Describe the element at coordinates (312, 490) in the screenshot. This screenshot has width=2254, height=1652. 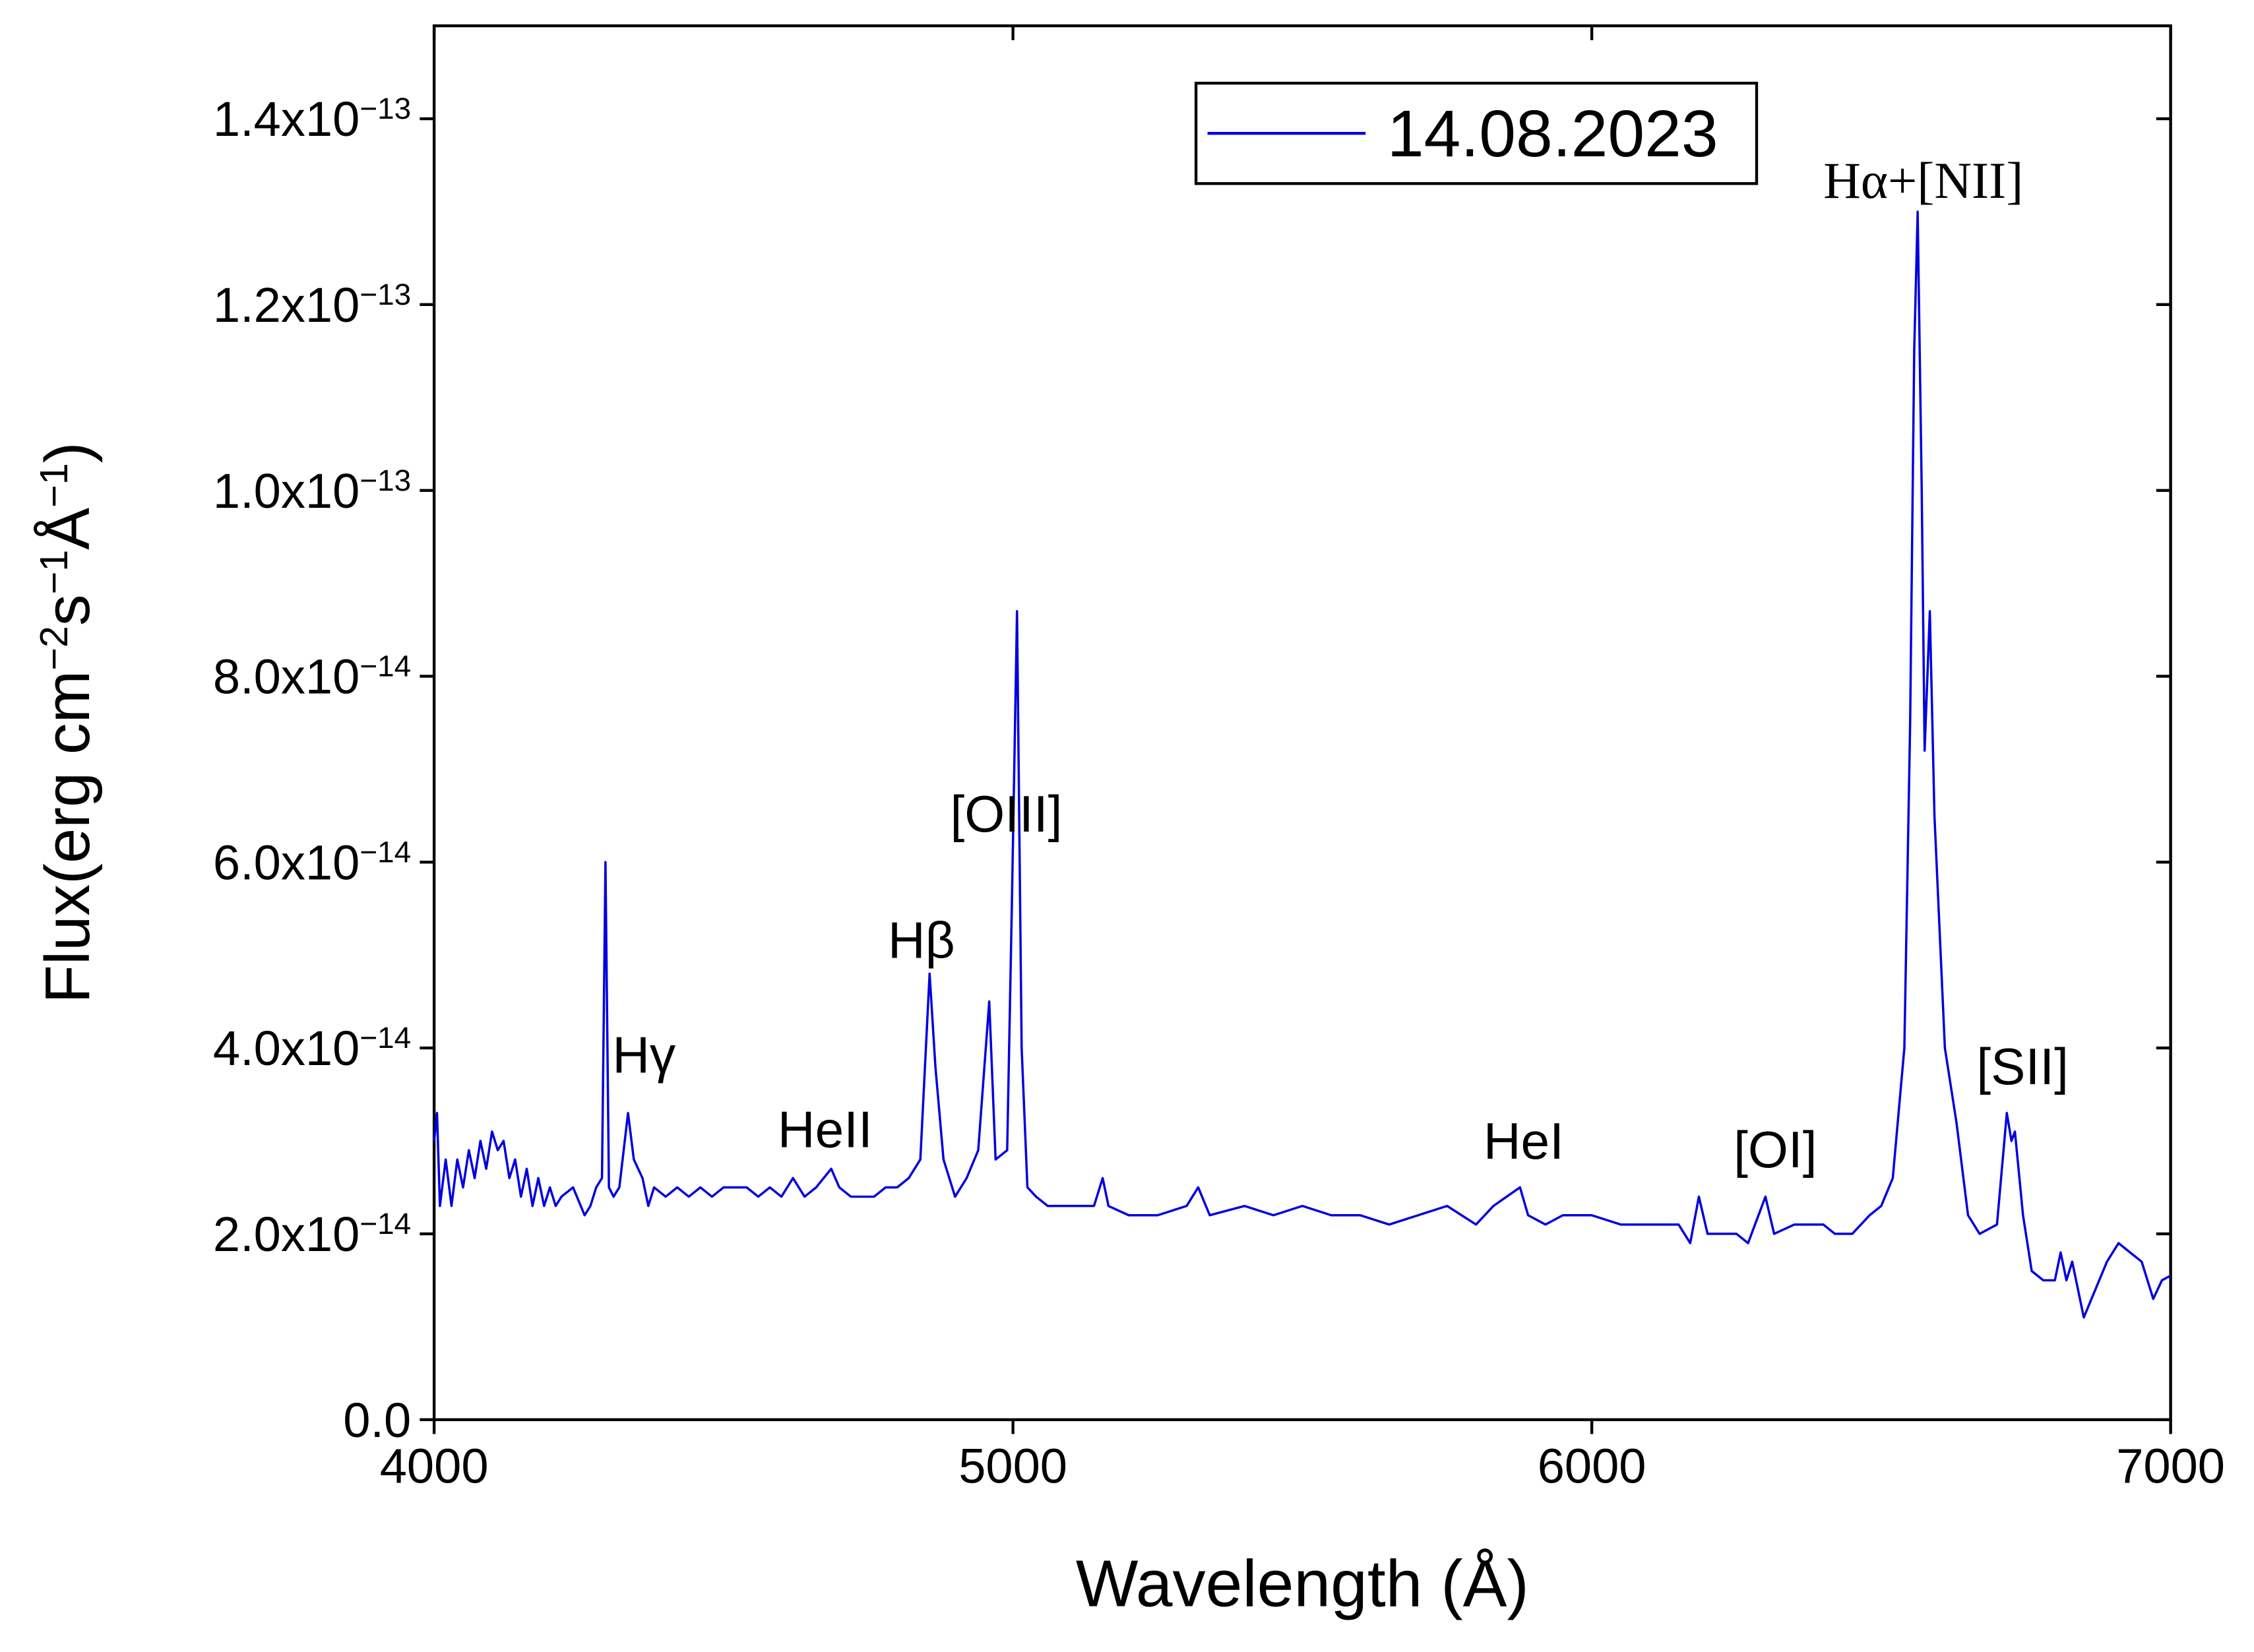
I see `y-tick-label: 1.0x10⁻¹³` at that location.